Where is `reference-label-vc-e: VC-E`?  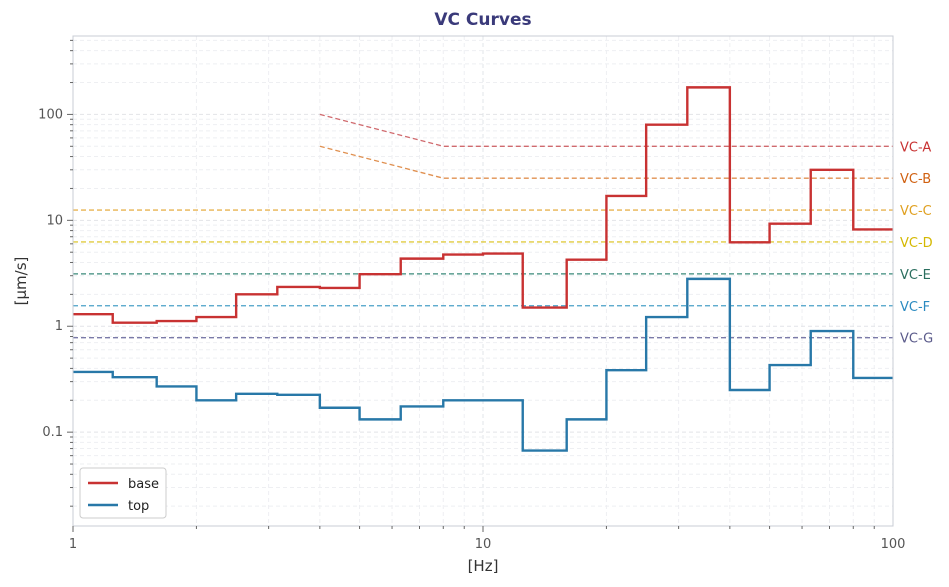 reference-label-vc-e: VC-E is located at coordinates (915, 275).